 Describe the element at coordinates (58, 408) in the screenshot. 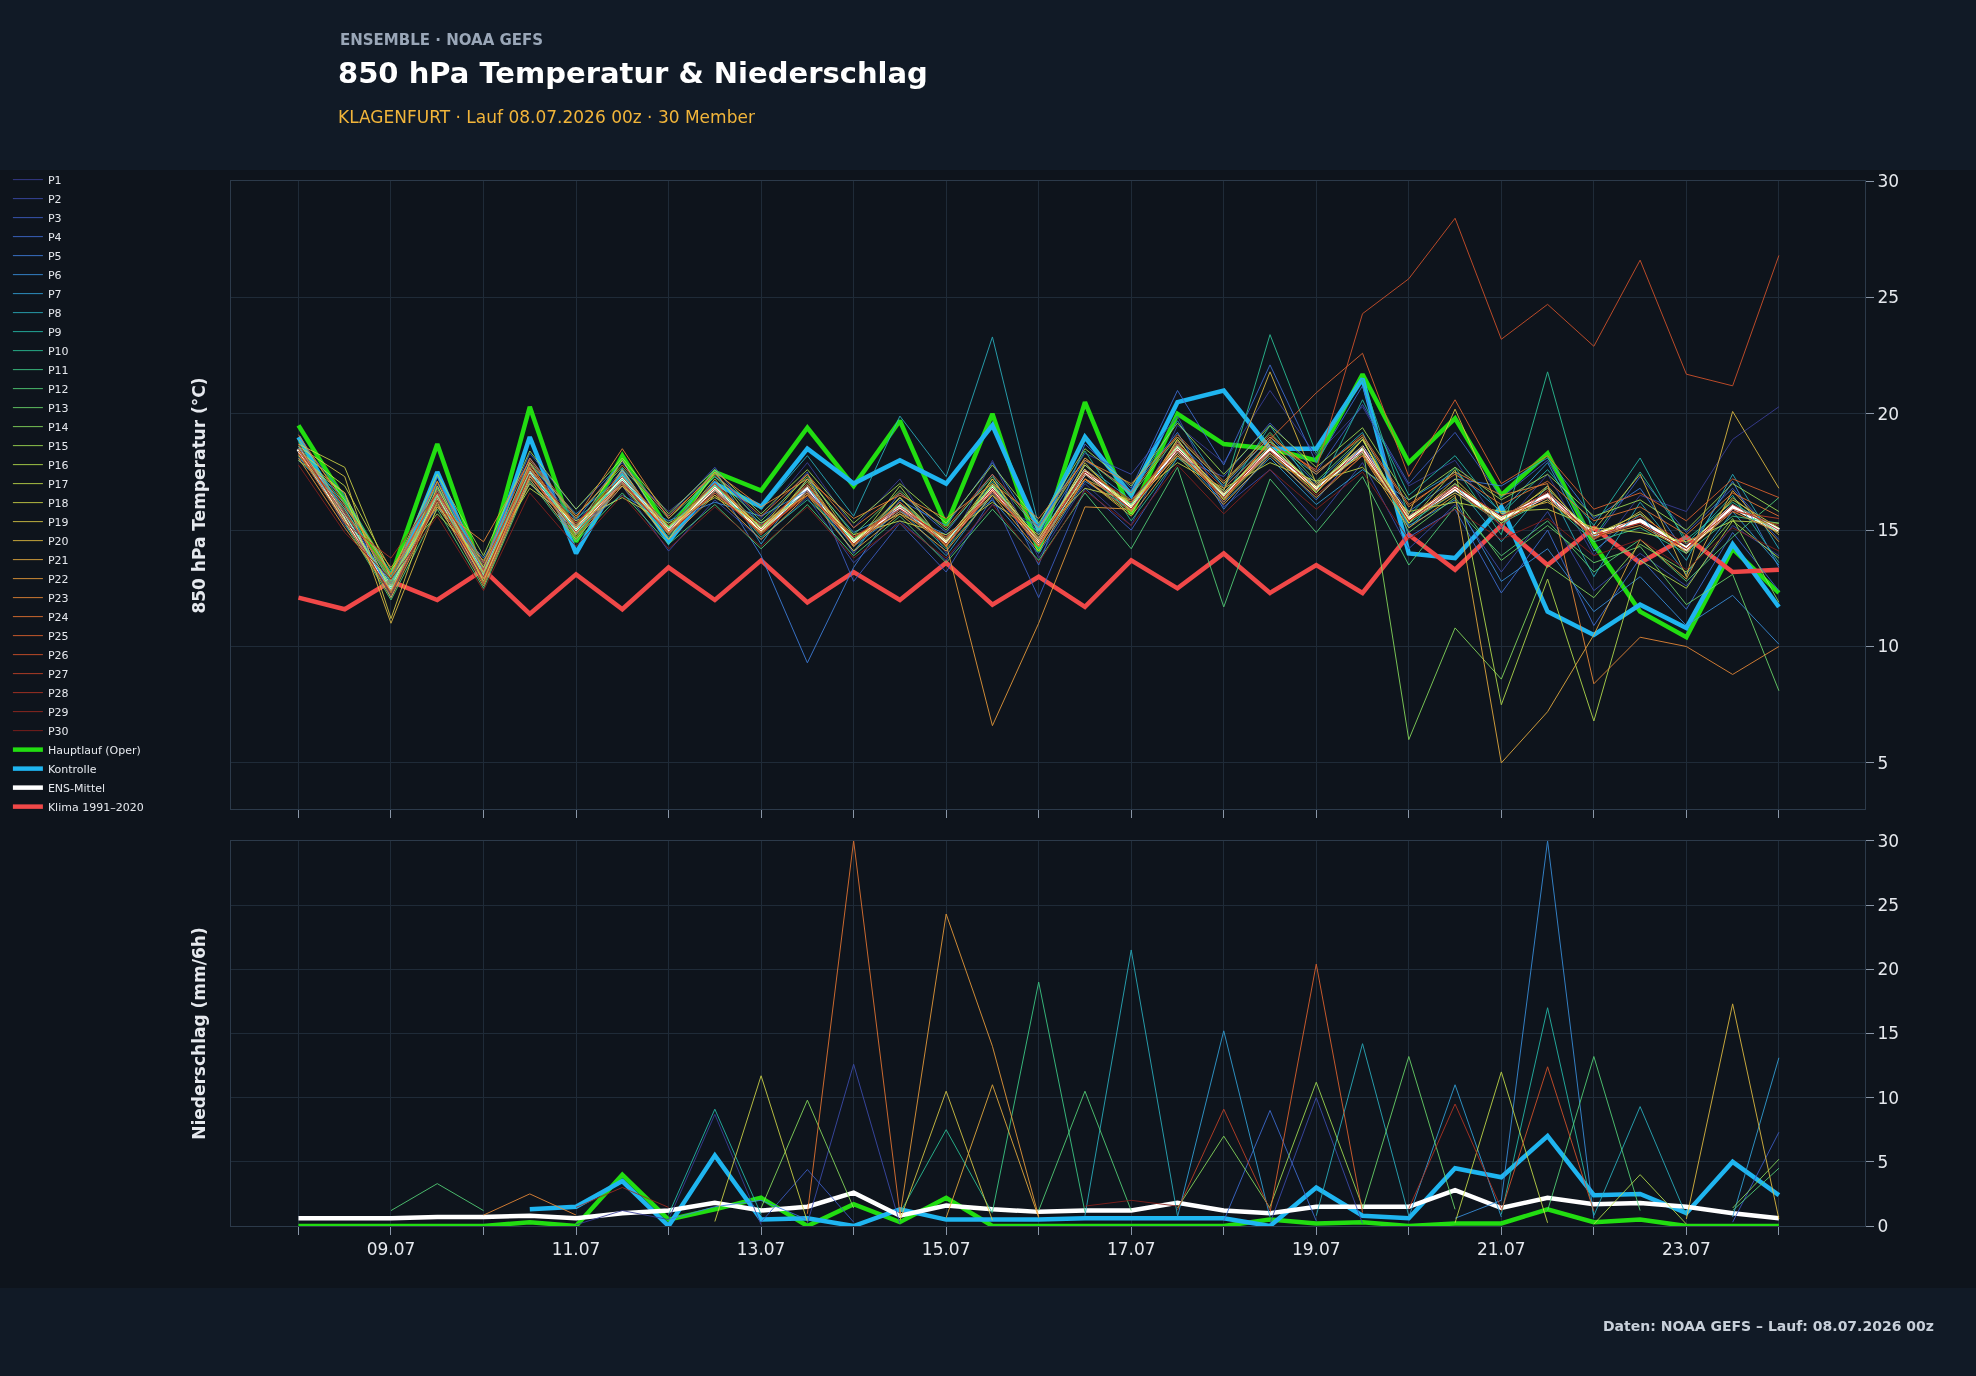

I see `legend-label: P13` at that location.